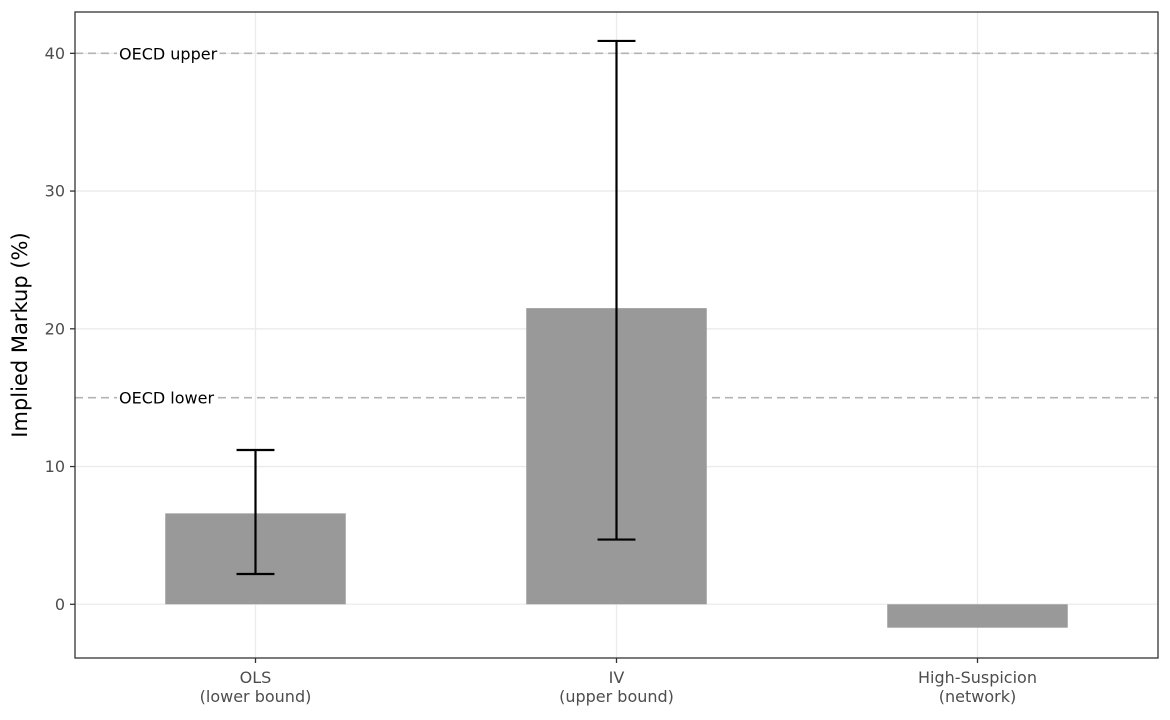 This screenshot has height=720, width=1170. Describe the element at coordinates (55, 466) in the screenshot. I see `y-tick-label: 10` at that location.